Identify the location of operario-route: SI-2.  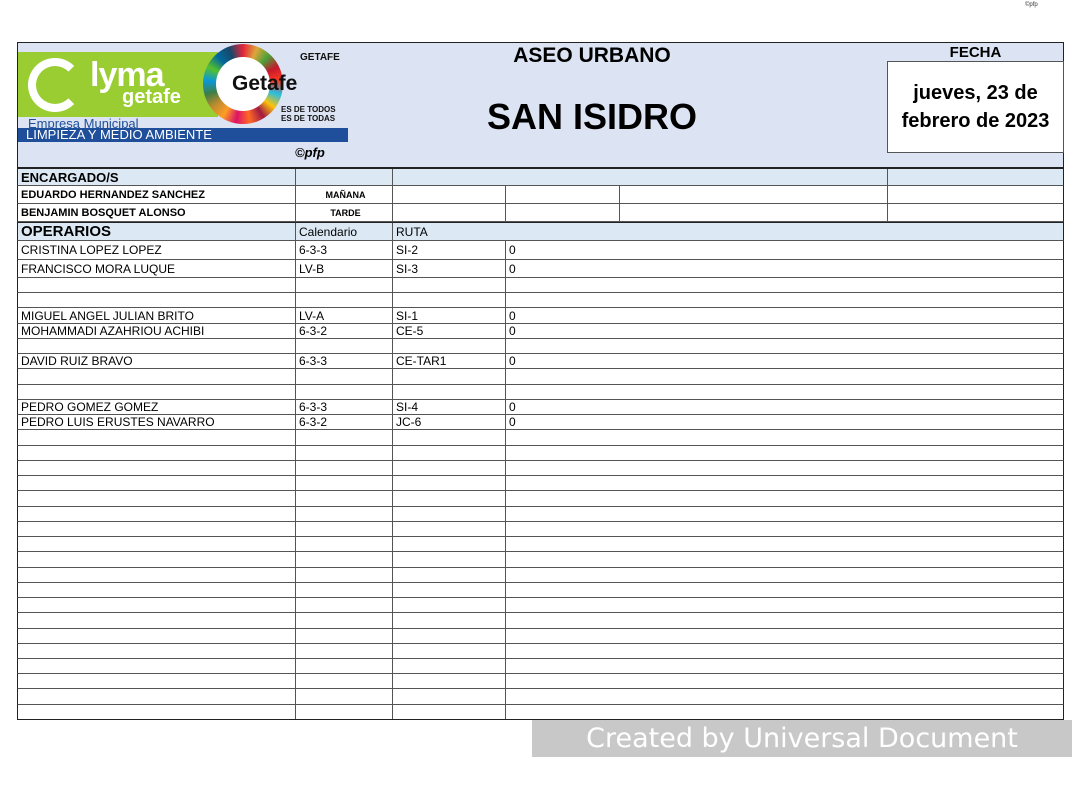
(449, 250).